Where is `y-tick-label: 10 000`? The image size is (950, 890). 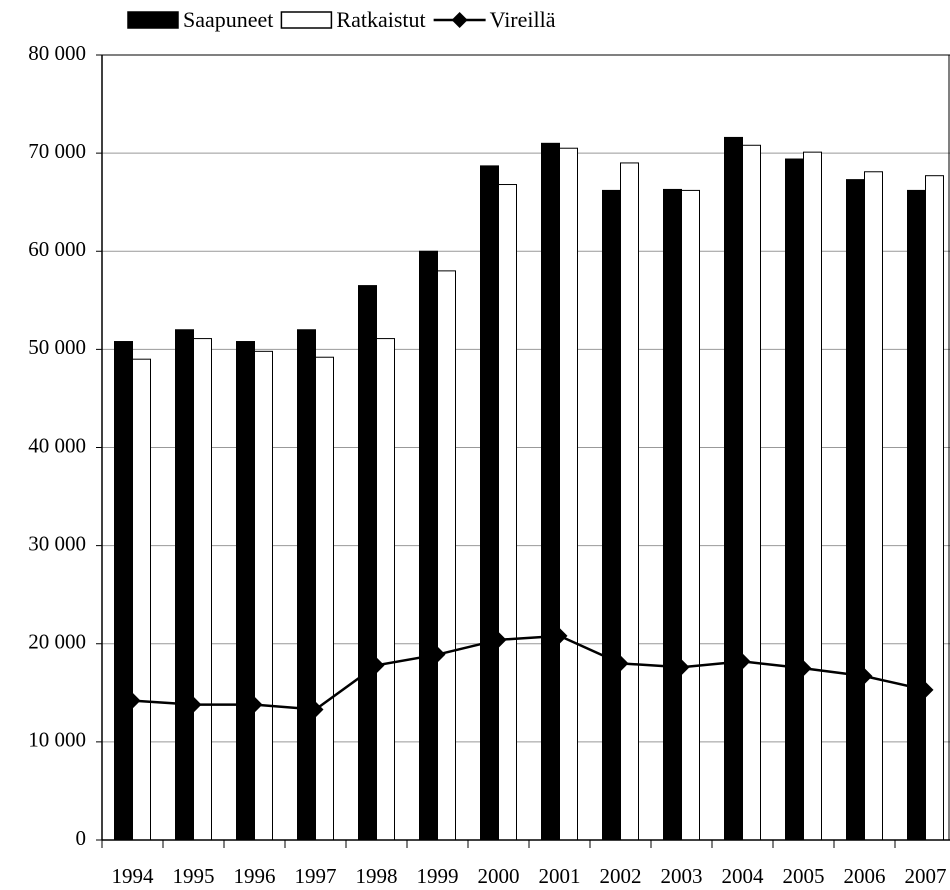 y-tick-label: 10 000 is located at coordinates (57, 740).